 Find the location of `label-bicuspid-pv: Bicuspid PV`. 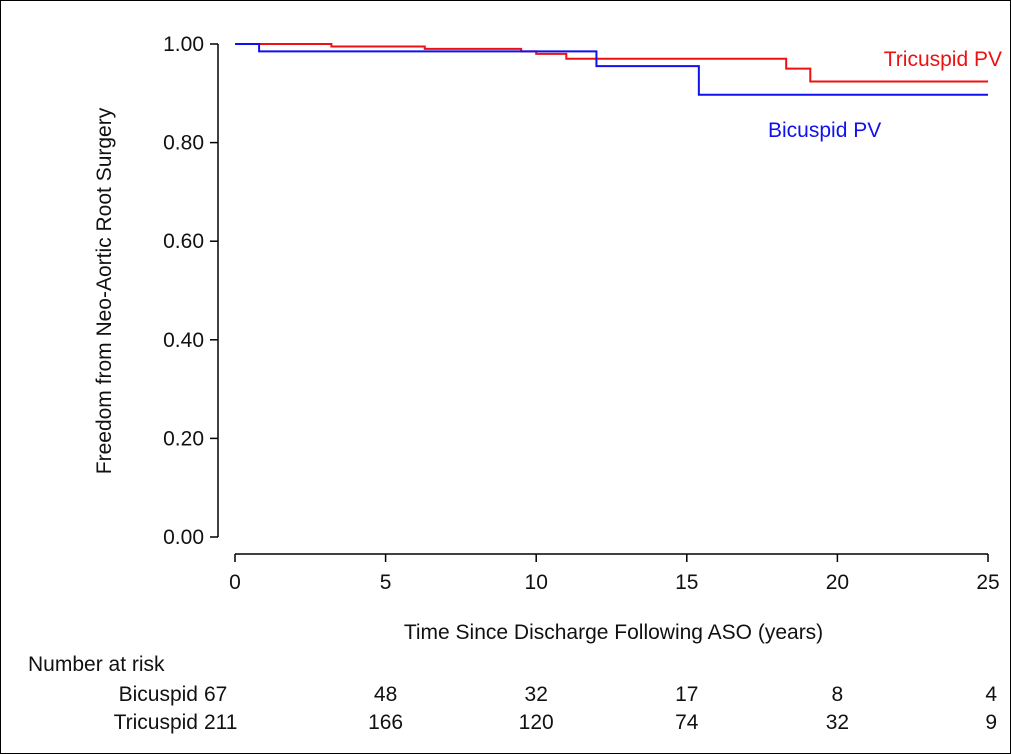

label-bicuspid-pv: Bicuspid PV is located at coordinates (824, 130).